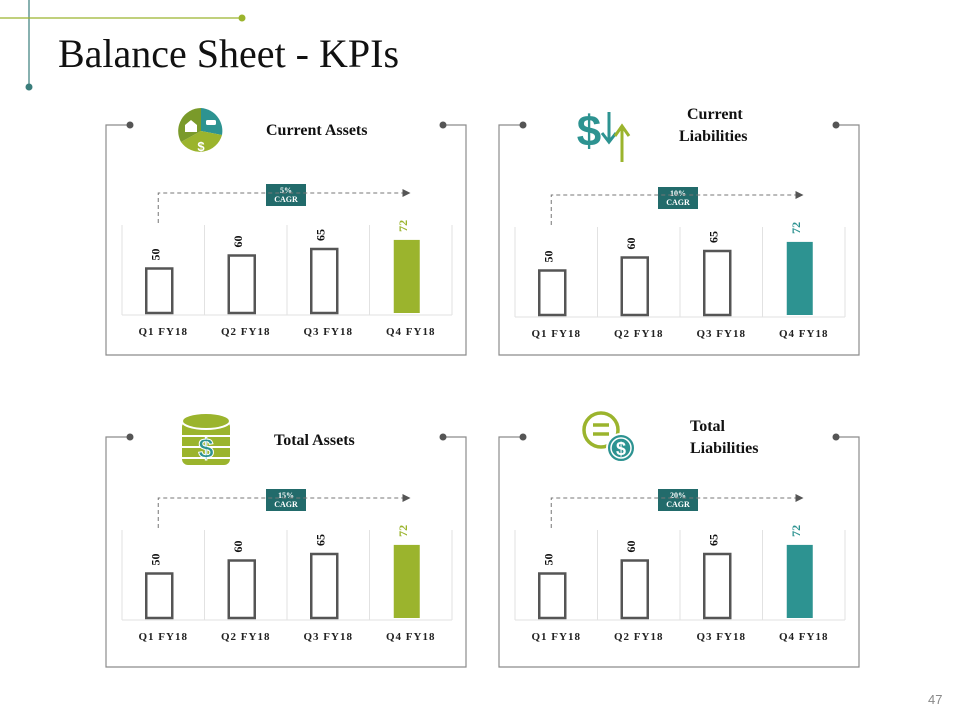 This screenshot has width=960, height=720. Describe the element at coordinates (286, 195) in the screenshot. I see `cagr-badge: 5% CAGR` at that location.